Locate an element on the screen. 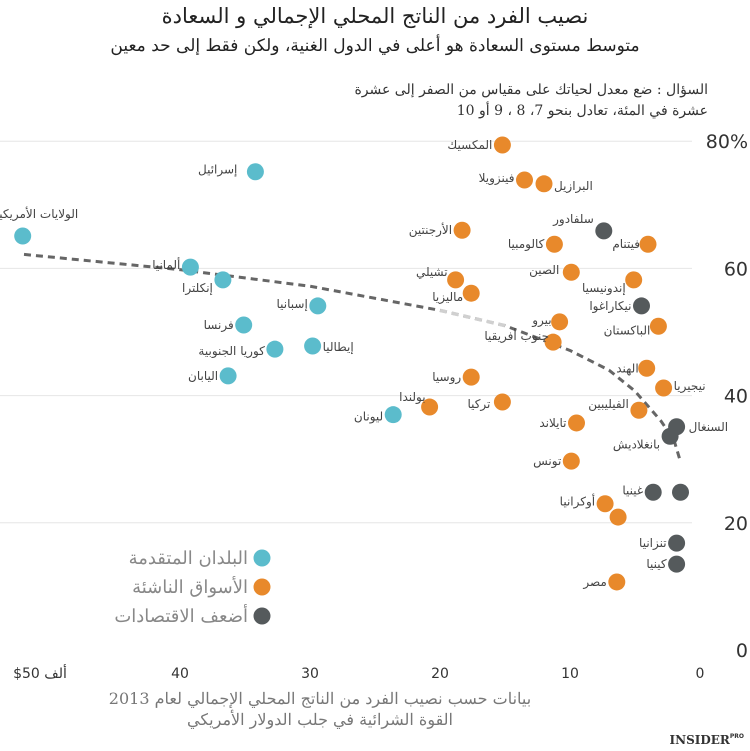 The height and width of the screenshot is (751, 750). point-label: تركيا is located at coordinates (478, 404).